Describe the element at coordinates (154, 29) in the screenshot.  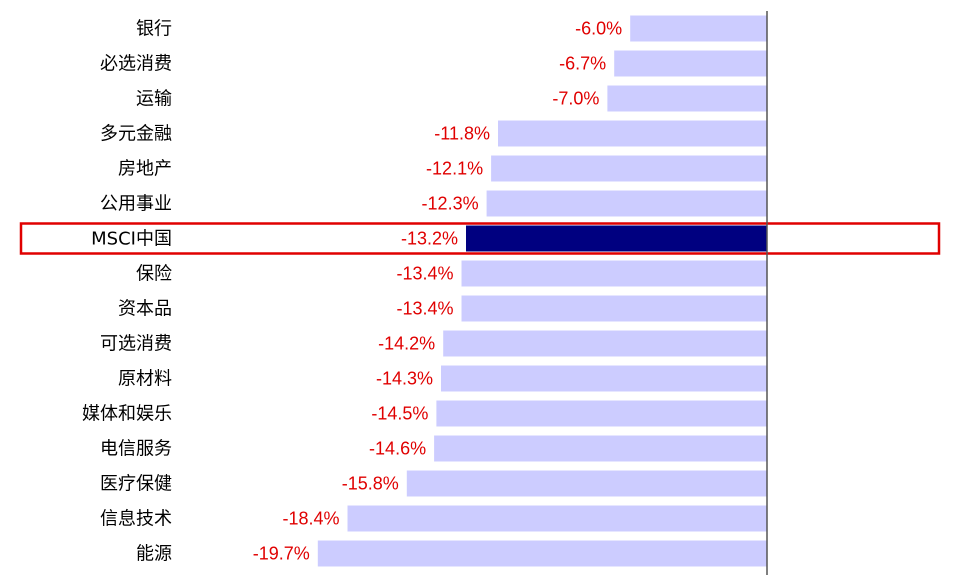
I see `category-label: 银行` at that location.